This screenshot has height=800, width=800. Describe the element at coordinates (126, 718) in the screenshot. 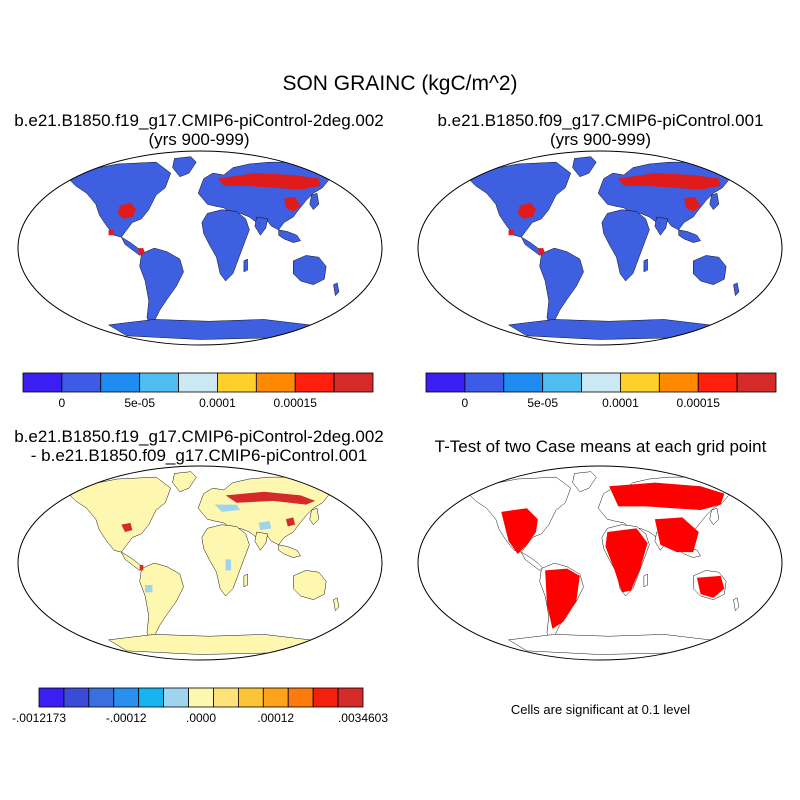

I see `colorbar-diff-tick-label: -.00012` at that location.